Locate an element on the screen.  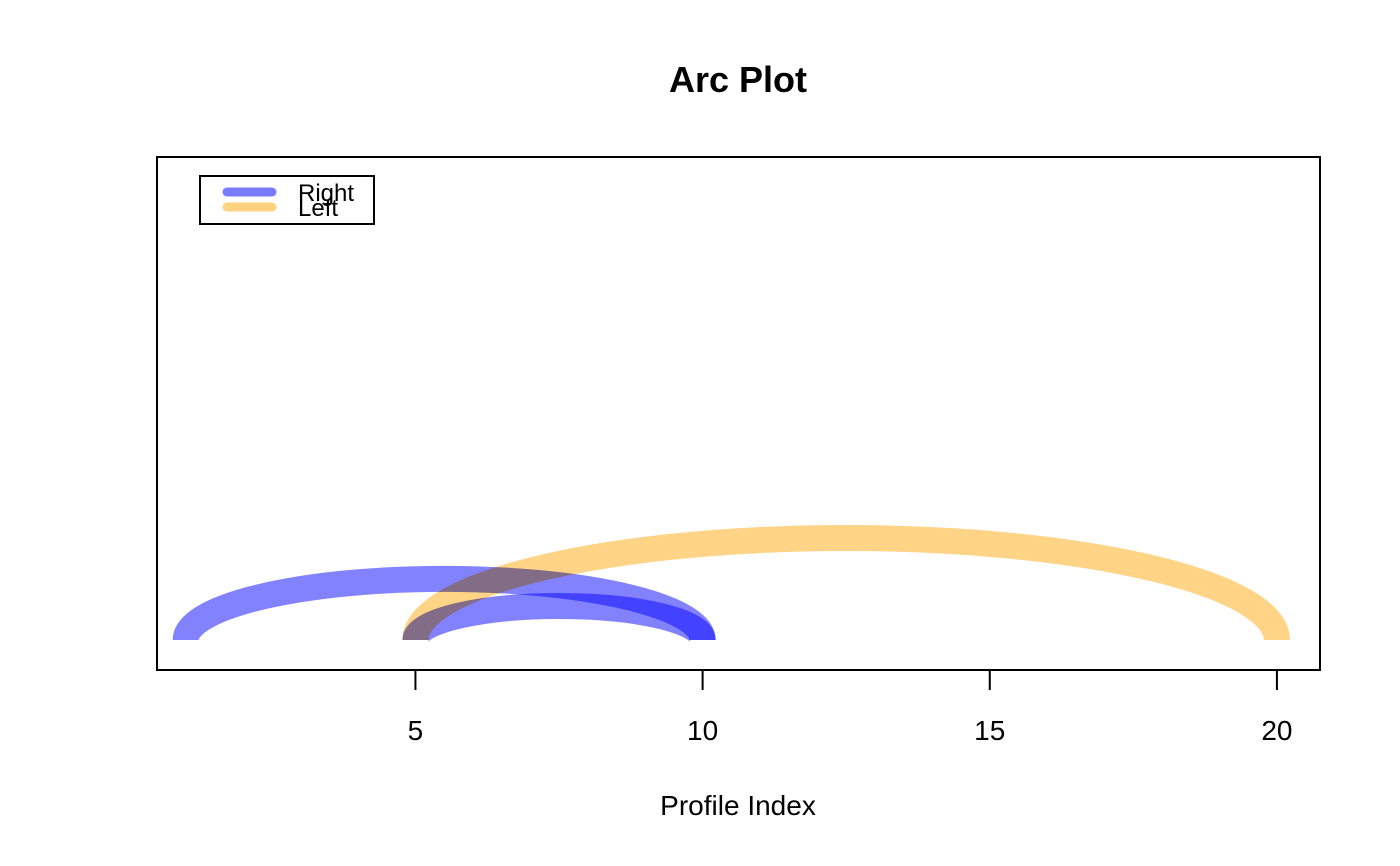
x-axis-label: Profile Index is located at coordinates (738, 805).